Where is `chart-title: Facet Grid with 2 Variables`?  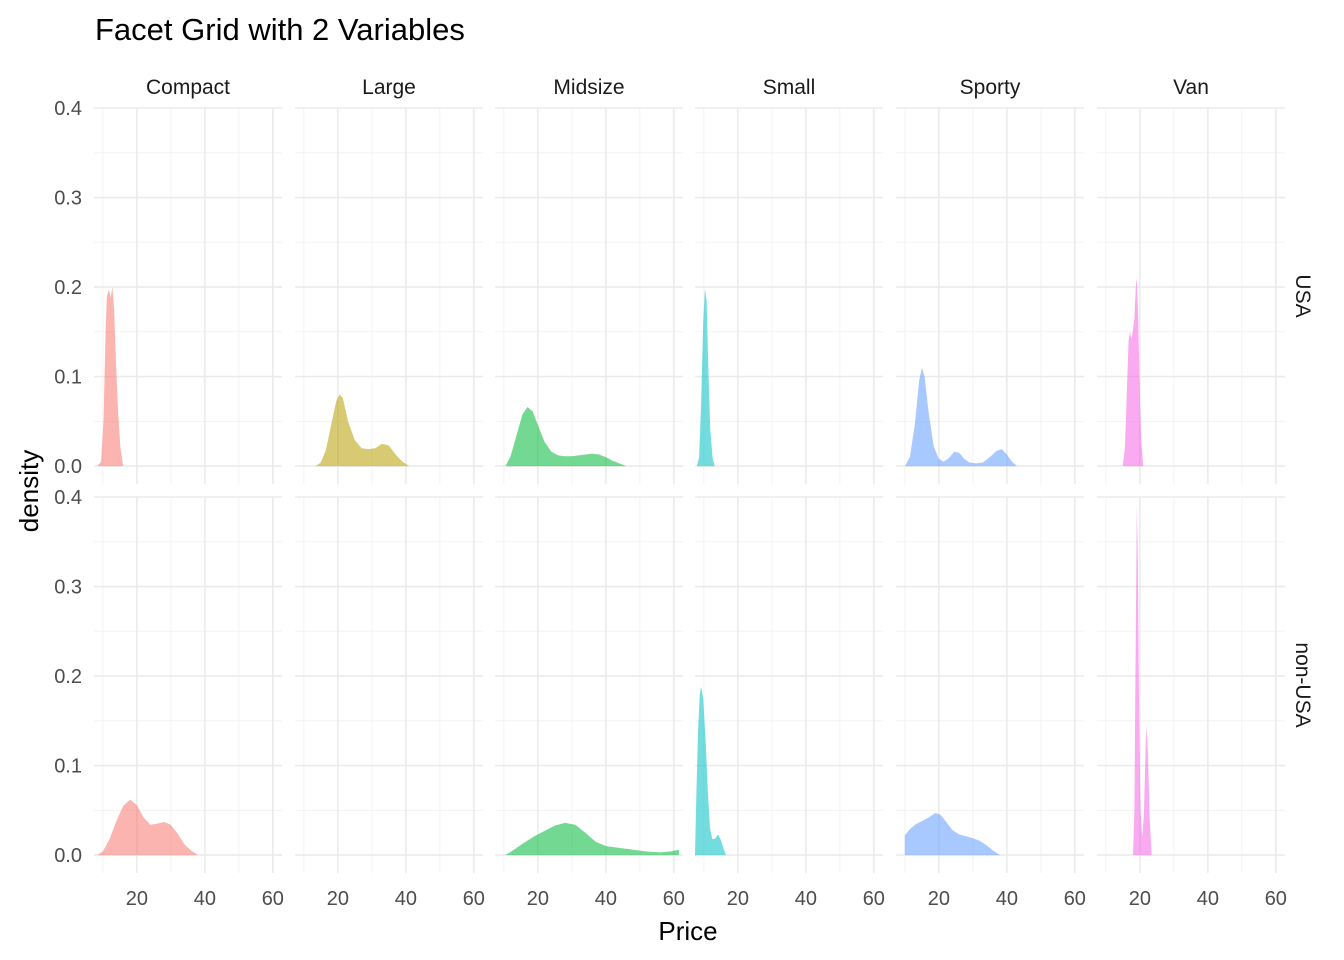 chart-title: Facet Grid with 2 Variables is located at coordinates (280, 29).